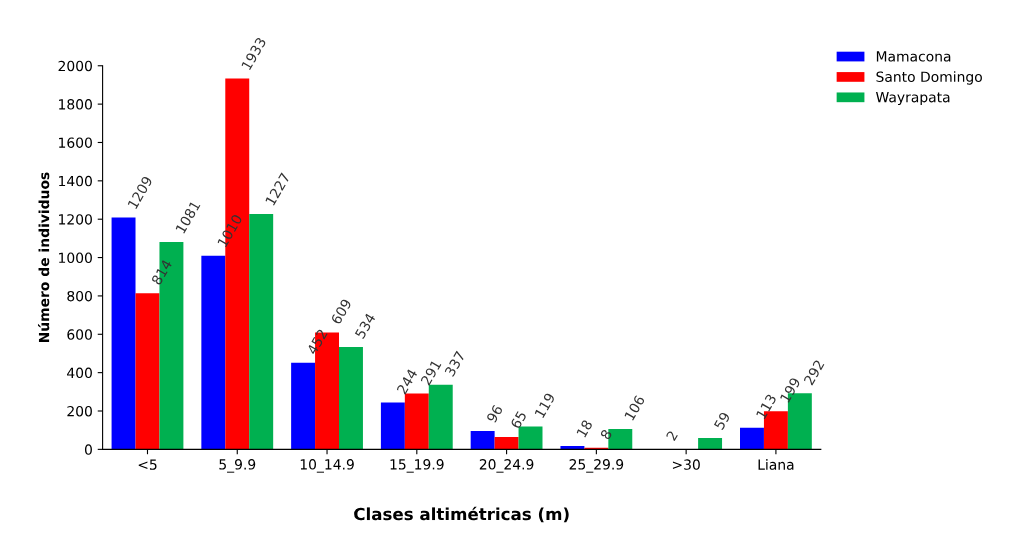 This screenshot has width=1026, height=548. What do you see at coordinates (75, 181) in the screenshot?
I see `y-tick-label: 1400` at bounding box center [75, 181].